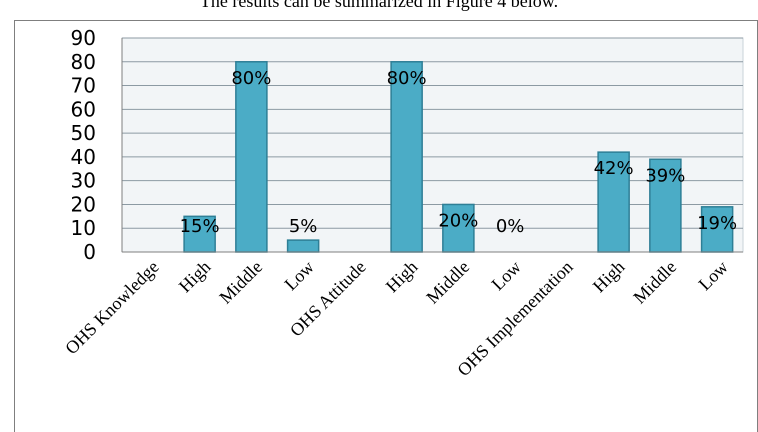  I want to click on y-tick-label: 40, so click(83, 157).